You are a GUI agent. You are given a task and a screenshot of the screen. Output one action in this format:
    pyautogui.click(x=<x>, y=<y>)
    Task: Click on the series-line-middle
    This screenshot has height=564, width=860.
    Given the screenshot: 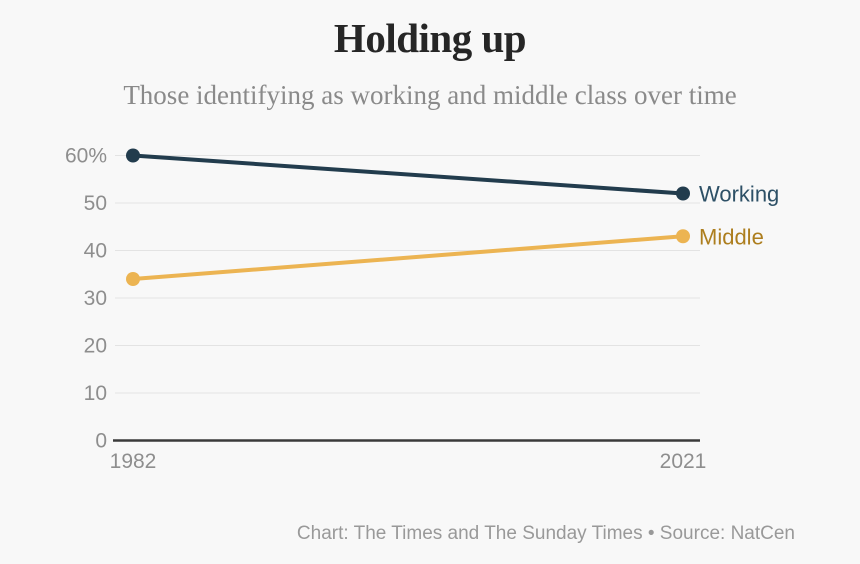 What is the action you would take?
    pyautogui.click(x=408, y=257)
    